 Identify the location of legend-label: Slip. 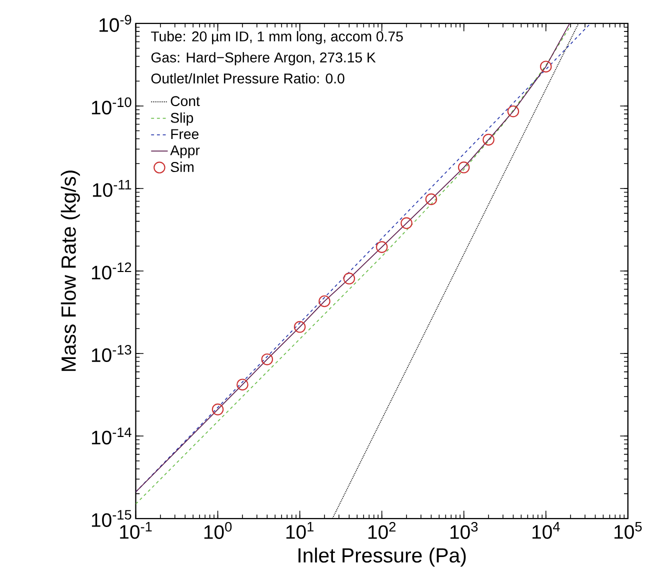
(182, 119).